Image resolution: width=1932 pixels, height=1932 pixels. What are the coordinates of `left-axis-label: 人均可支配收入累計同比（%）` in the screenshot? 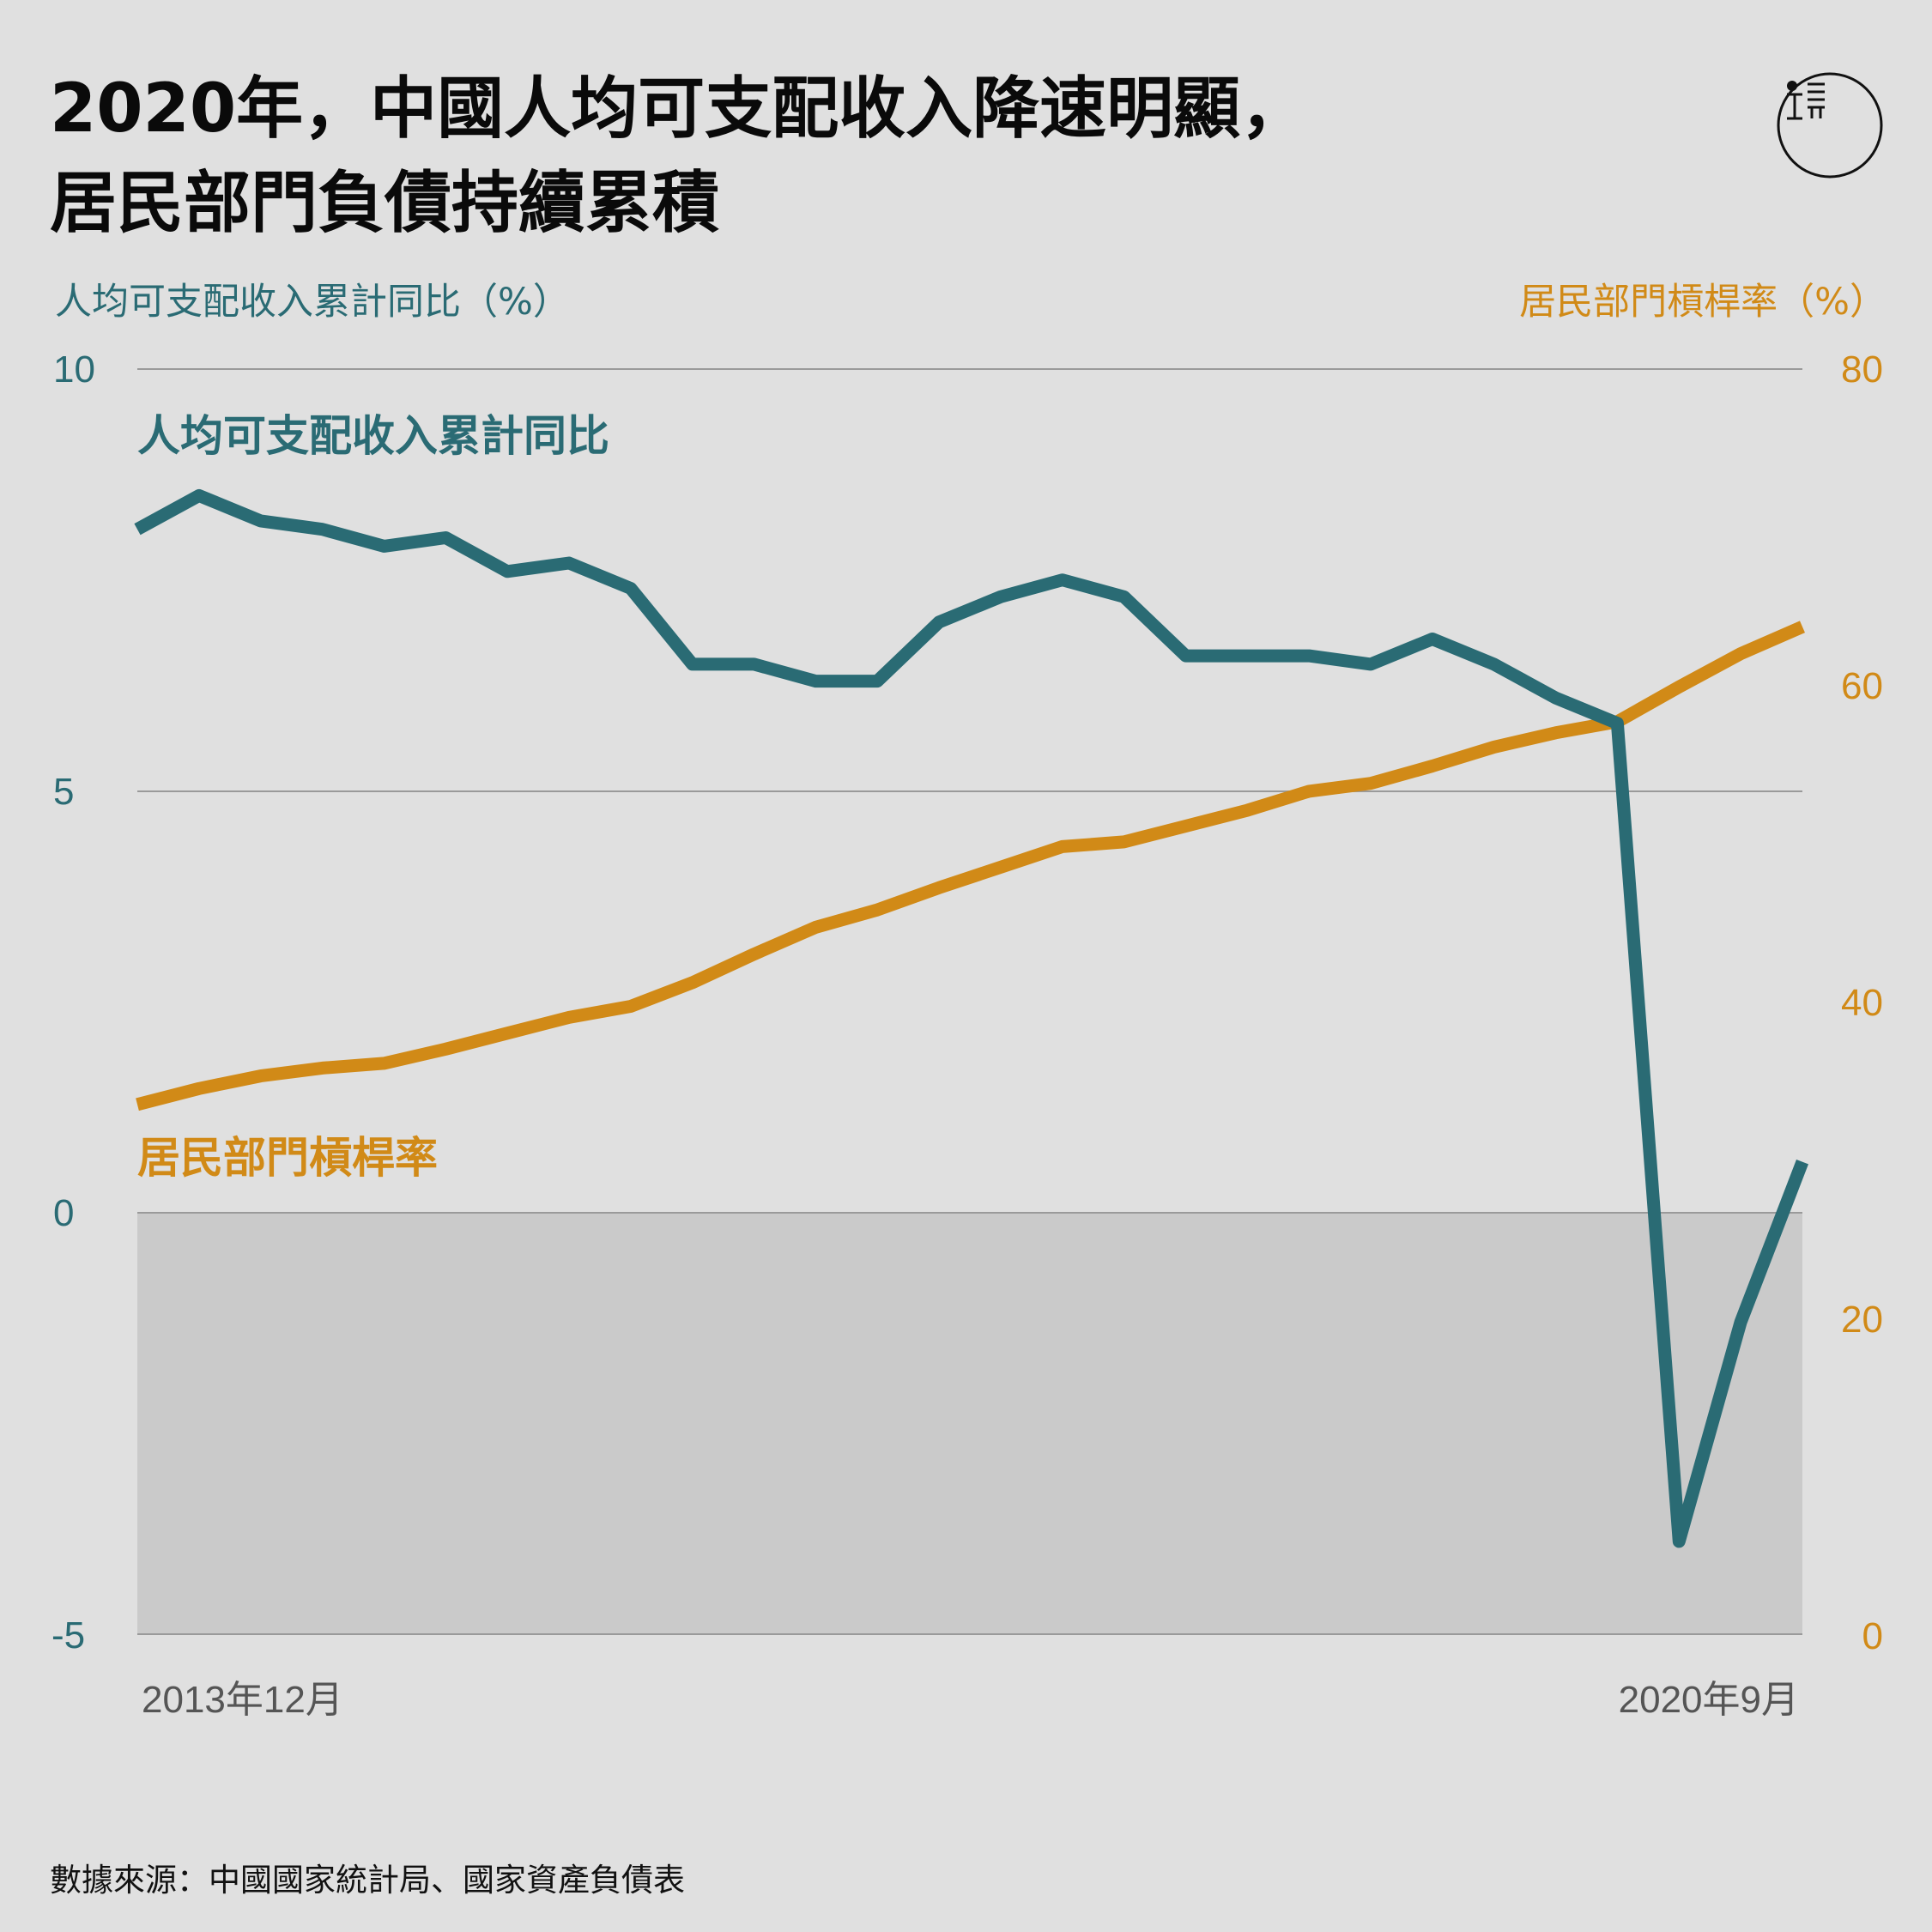 It's located at (312, 302).